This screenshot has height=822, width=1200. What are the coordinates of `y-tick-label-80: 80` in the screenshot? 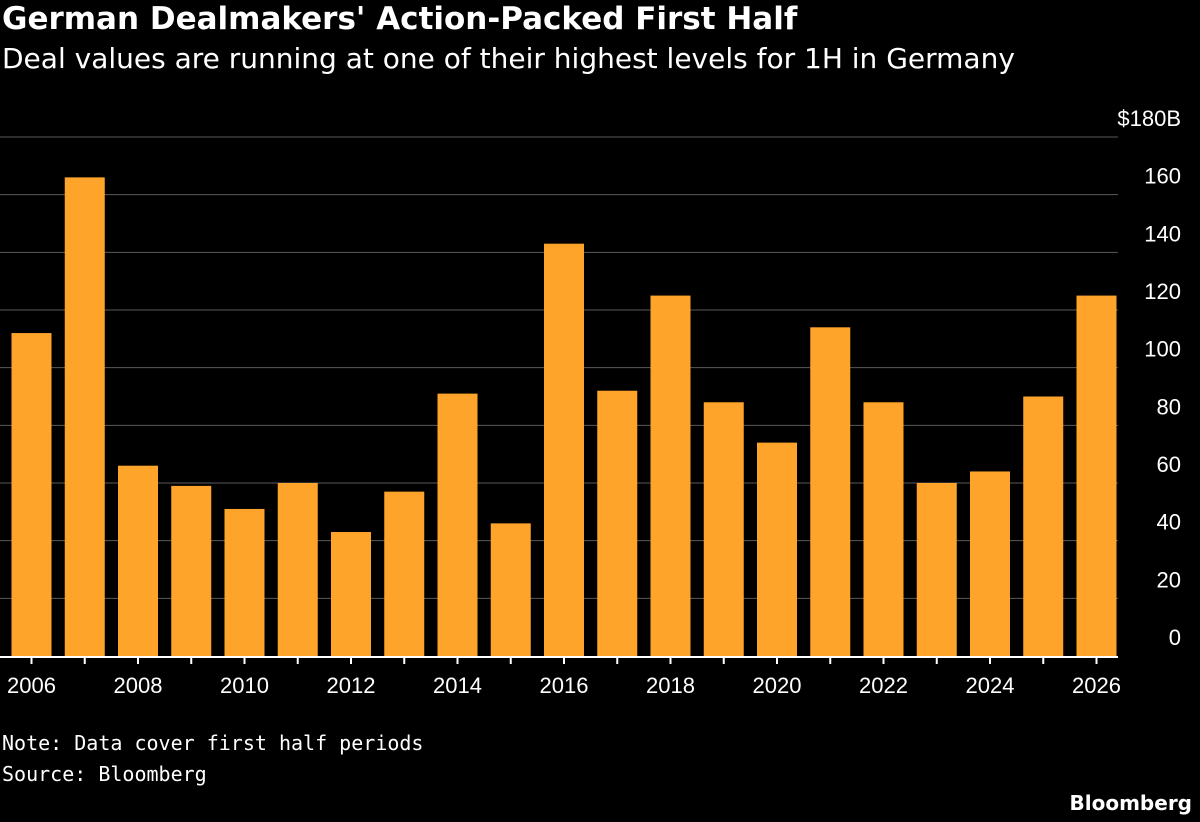 It's located at (1169, 406).